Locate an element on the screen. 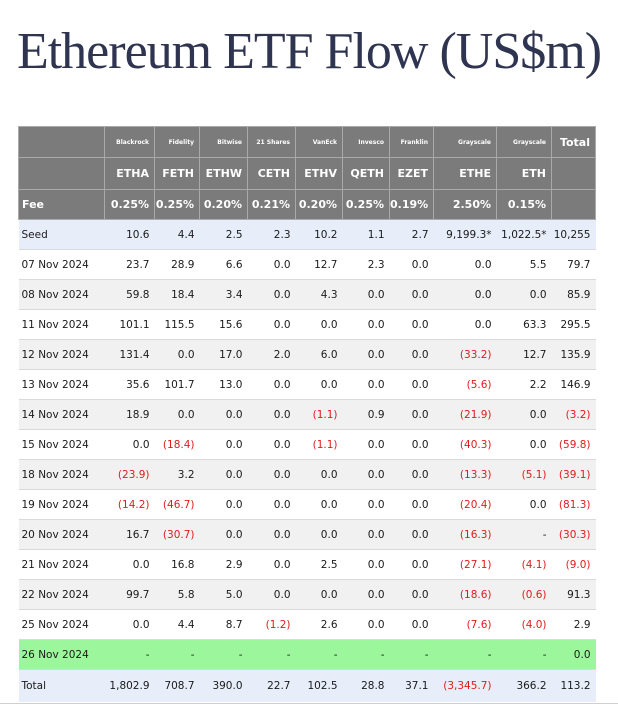  ticker-header-cell: EZET is located at coordinates (411, 173).